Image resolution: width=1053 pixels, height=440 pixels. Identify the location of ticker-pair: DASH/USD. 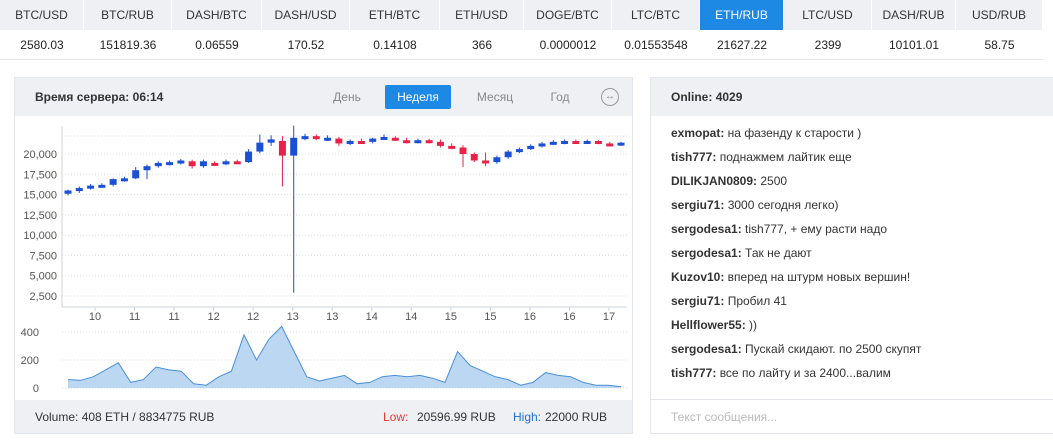
(306, 15).